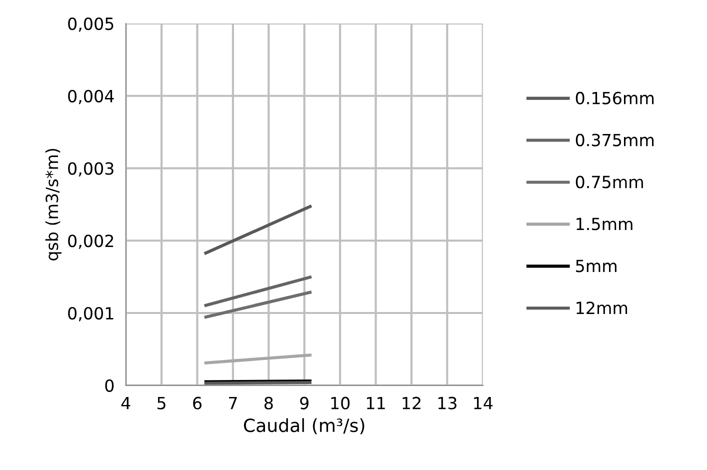 This screenshot has height=470, width=707. Describe the element at coordinates (91, 314) in the screenshot. I see `y-tick-label: 0,001` at that location.